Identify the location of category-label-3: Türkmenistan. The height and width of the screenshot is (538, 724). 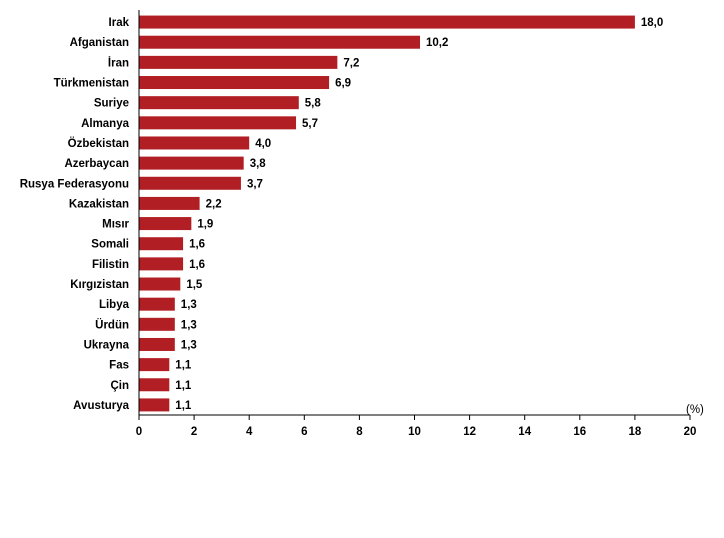
(91, 84).